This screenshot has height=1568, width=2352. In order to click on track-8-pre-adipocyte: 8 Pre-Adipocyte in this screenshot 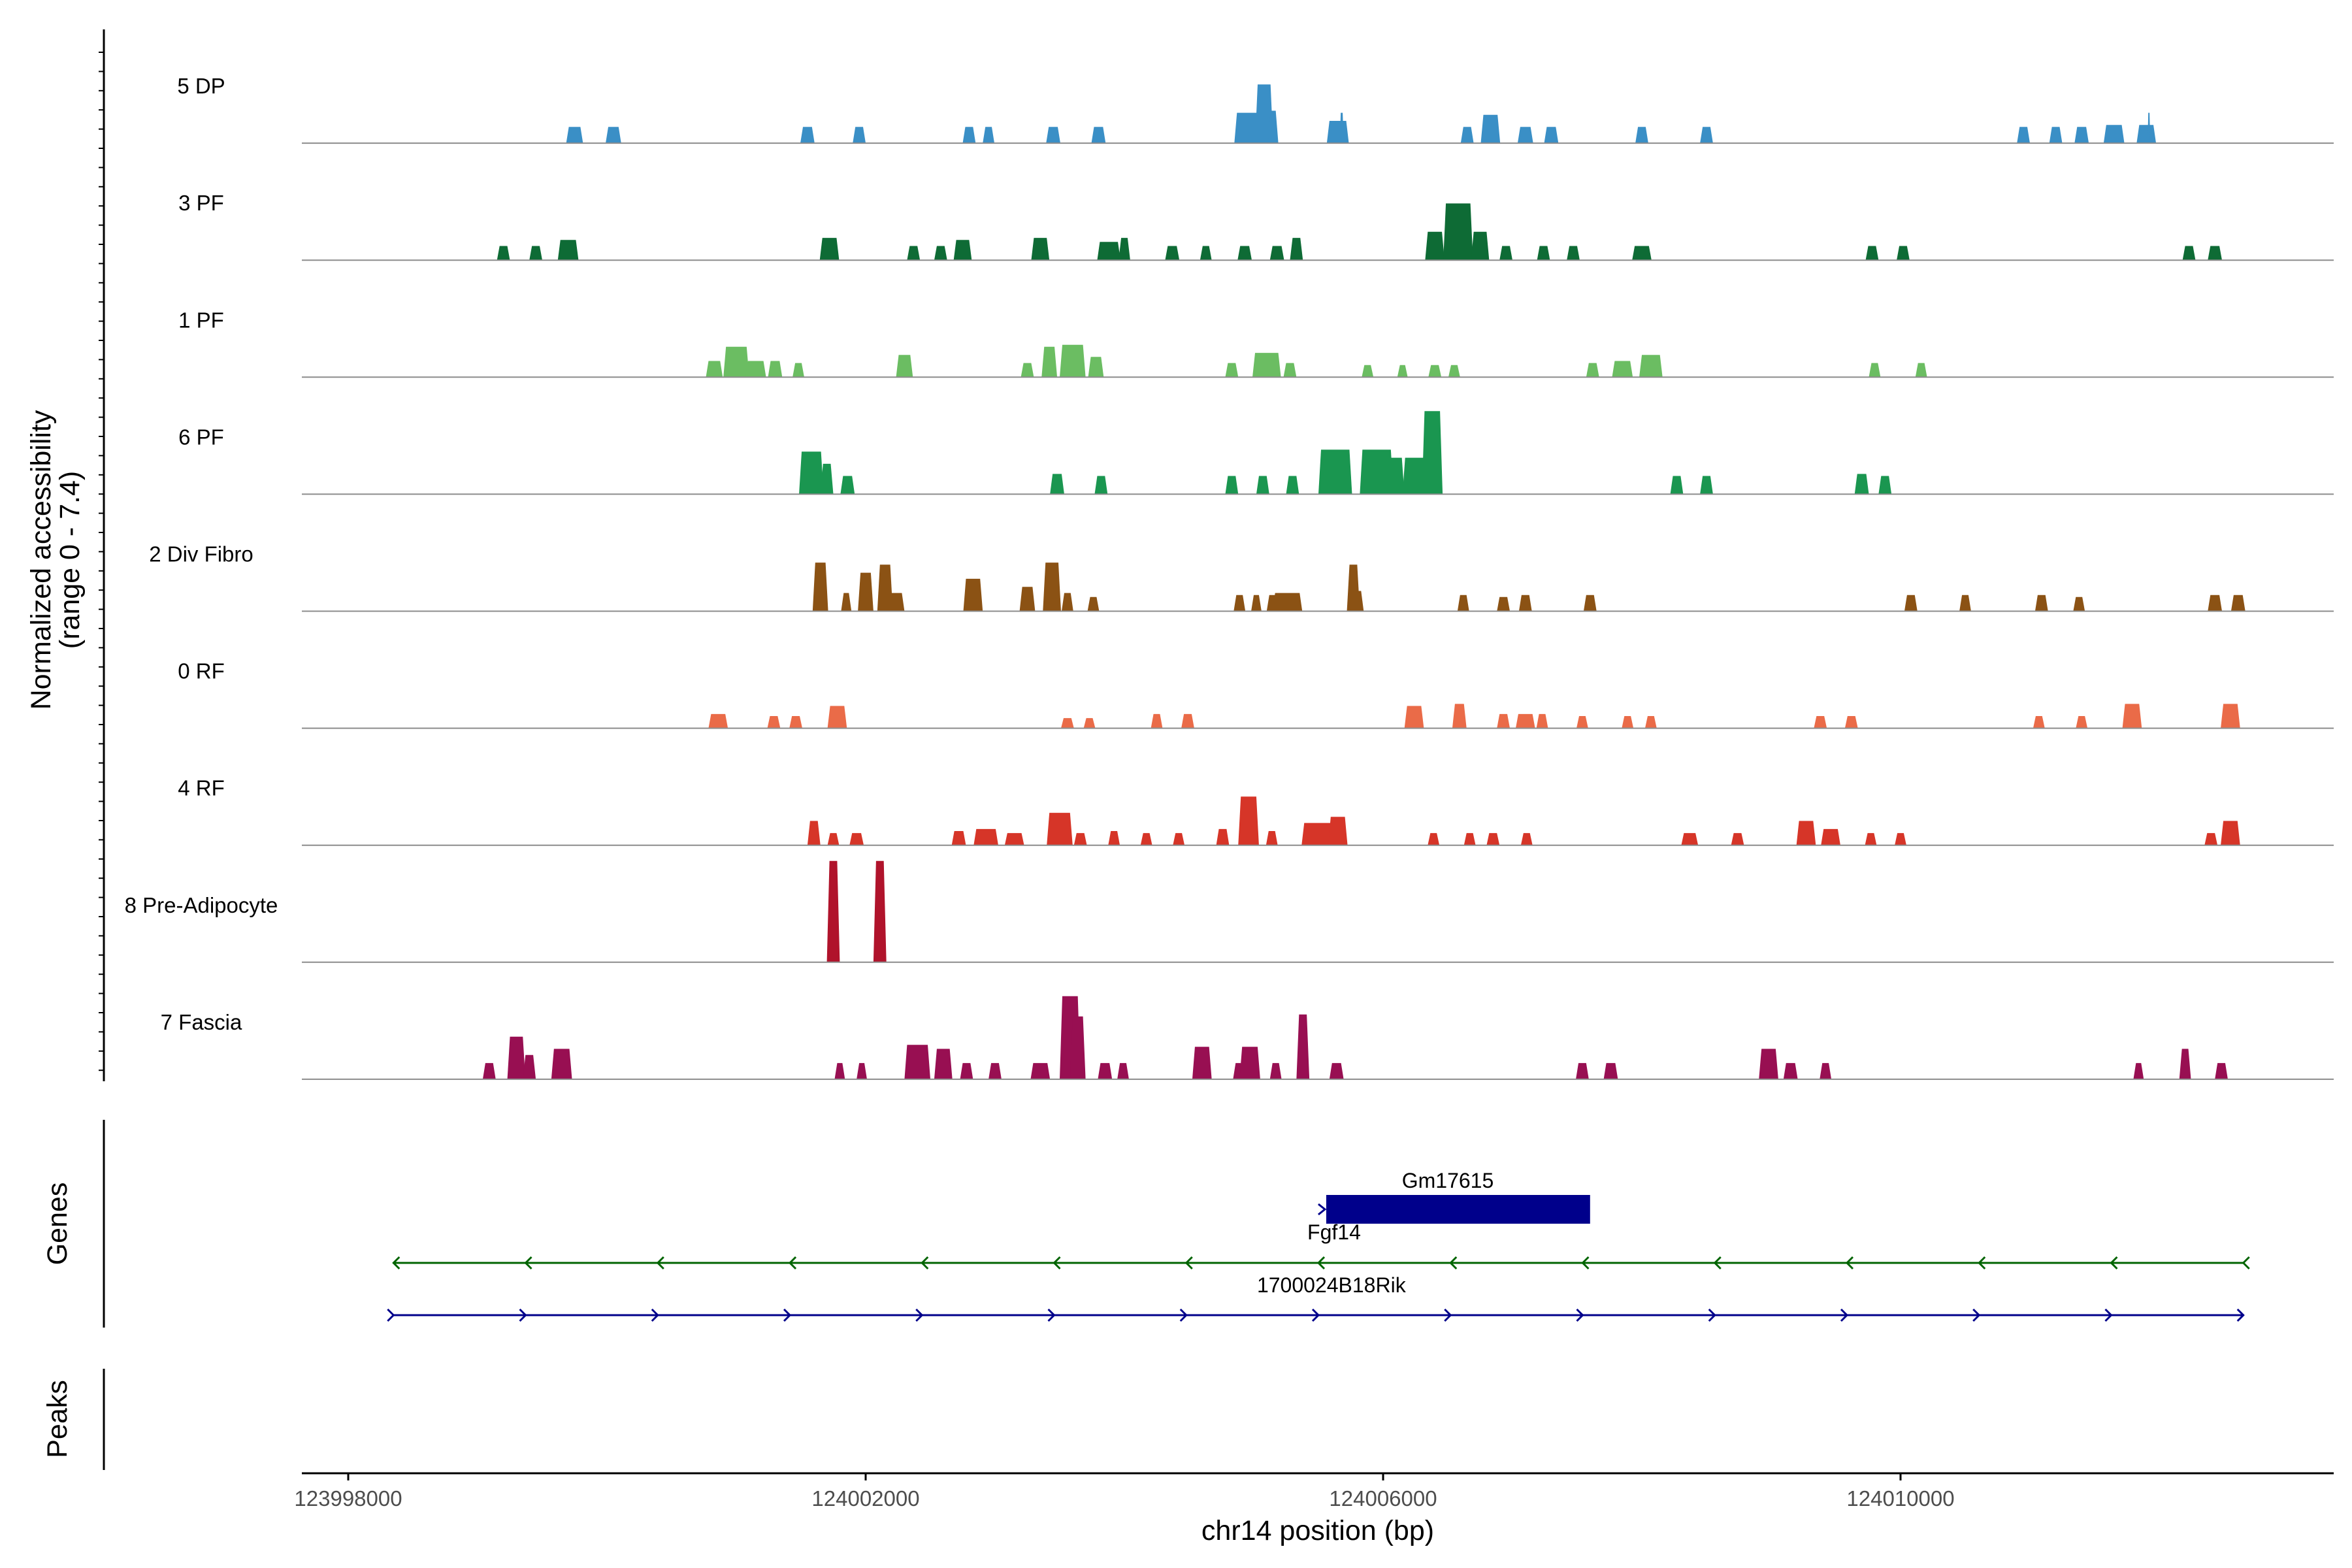, I will do `click(1229, 911)`.